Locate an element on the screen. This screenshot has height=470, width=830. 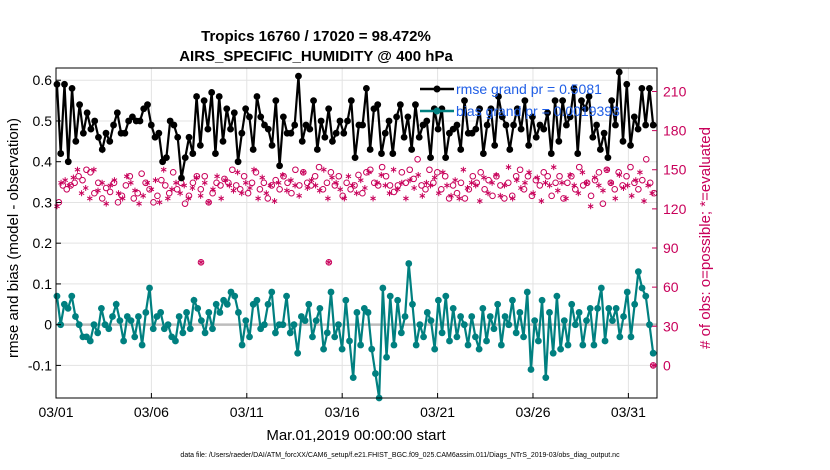
y-left-tick-label: 0 is located at coordinates (48, 325).